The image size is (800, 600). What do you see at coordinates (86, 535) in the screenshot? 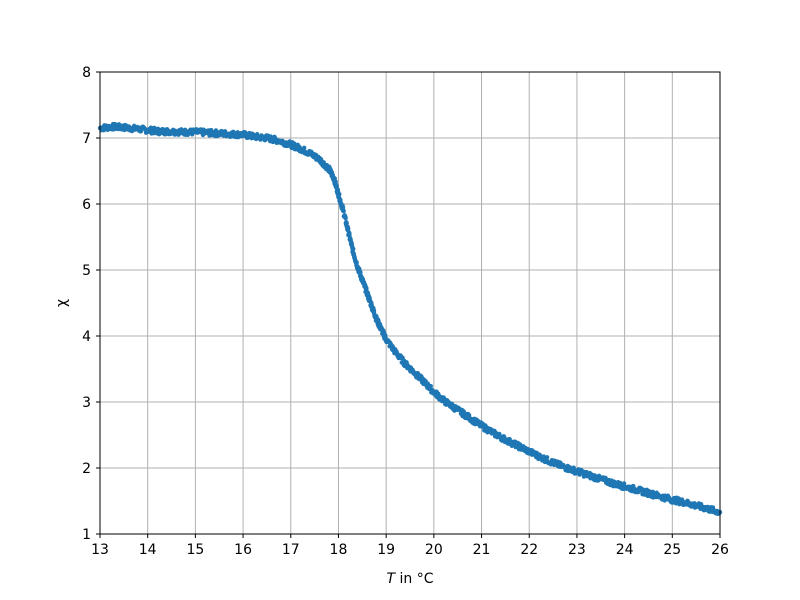
I see `y-tick-label: 1` at bounding box center [86, 535].